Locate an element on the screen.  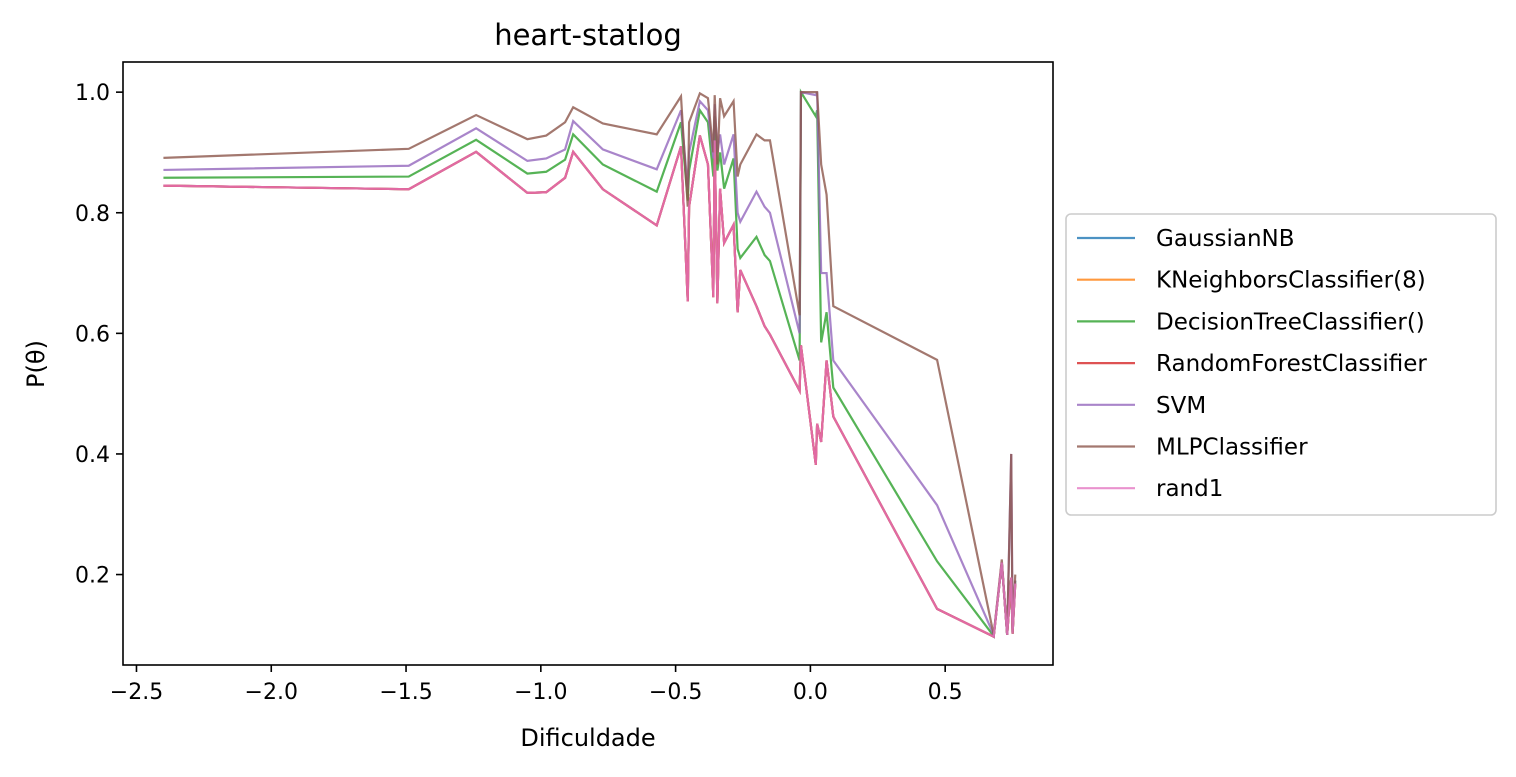
legend-label: RandomForestClassifier is located at coordinates (1291, 364).